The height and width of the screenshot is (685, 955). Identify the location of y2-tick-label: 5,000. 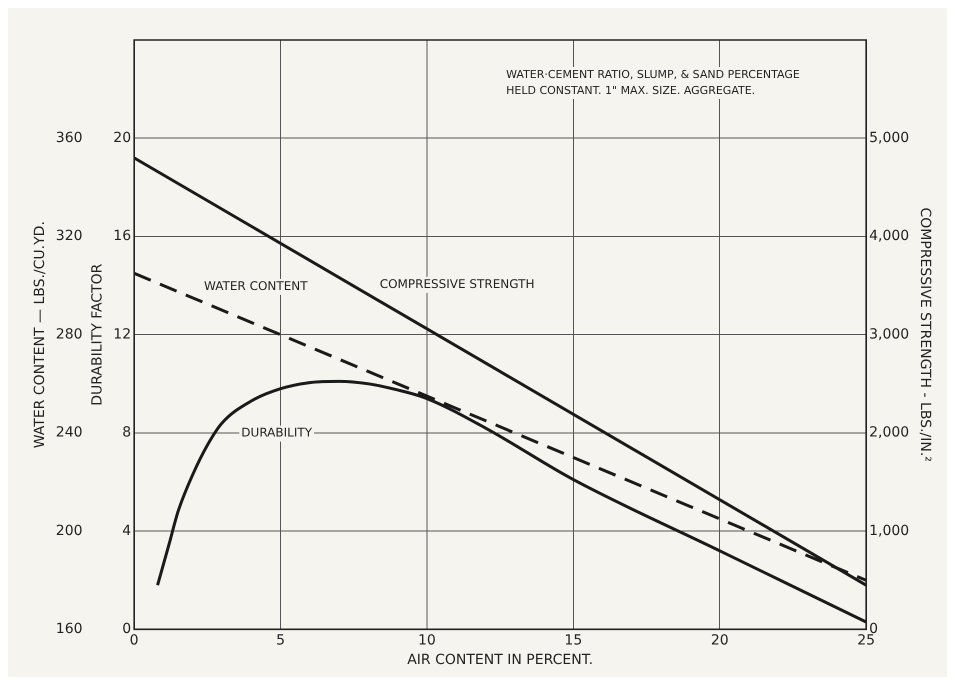
(889, 138).